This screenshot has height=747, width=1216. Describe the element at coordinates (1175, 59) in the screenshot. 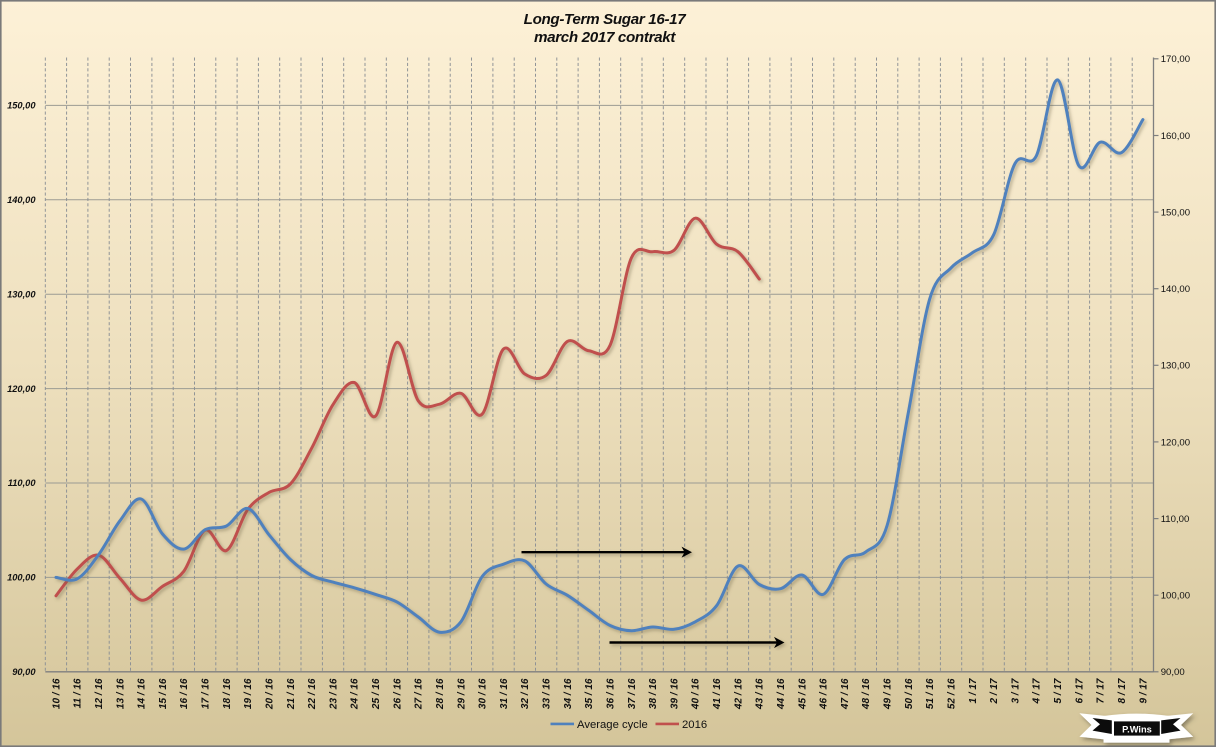

I see `svg-text: 170,00` at that location.